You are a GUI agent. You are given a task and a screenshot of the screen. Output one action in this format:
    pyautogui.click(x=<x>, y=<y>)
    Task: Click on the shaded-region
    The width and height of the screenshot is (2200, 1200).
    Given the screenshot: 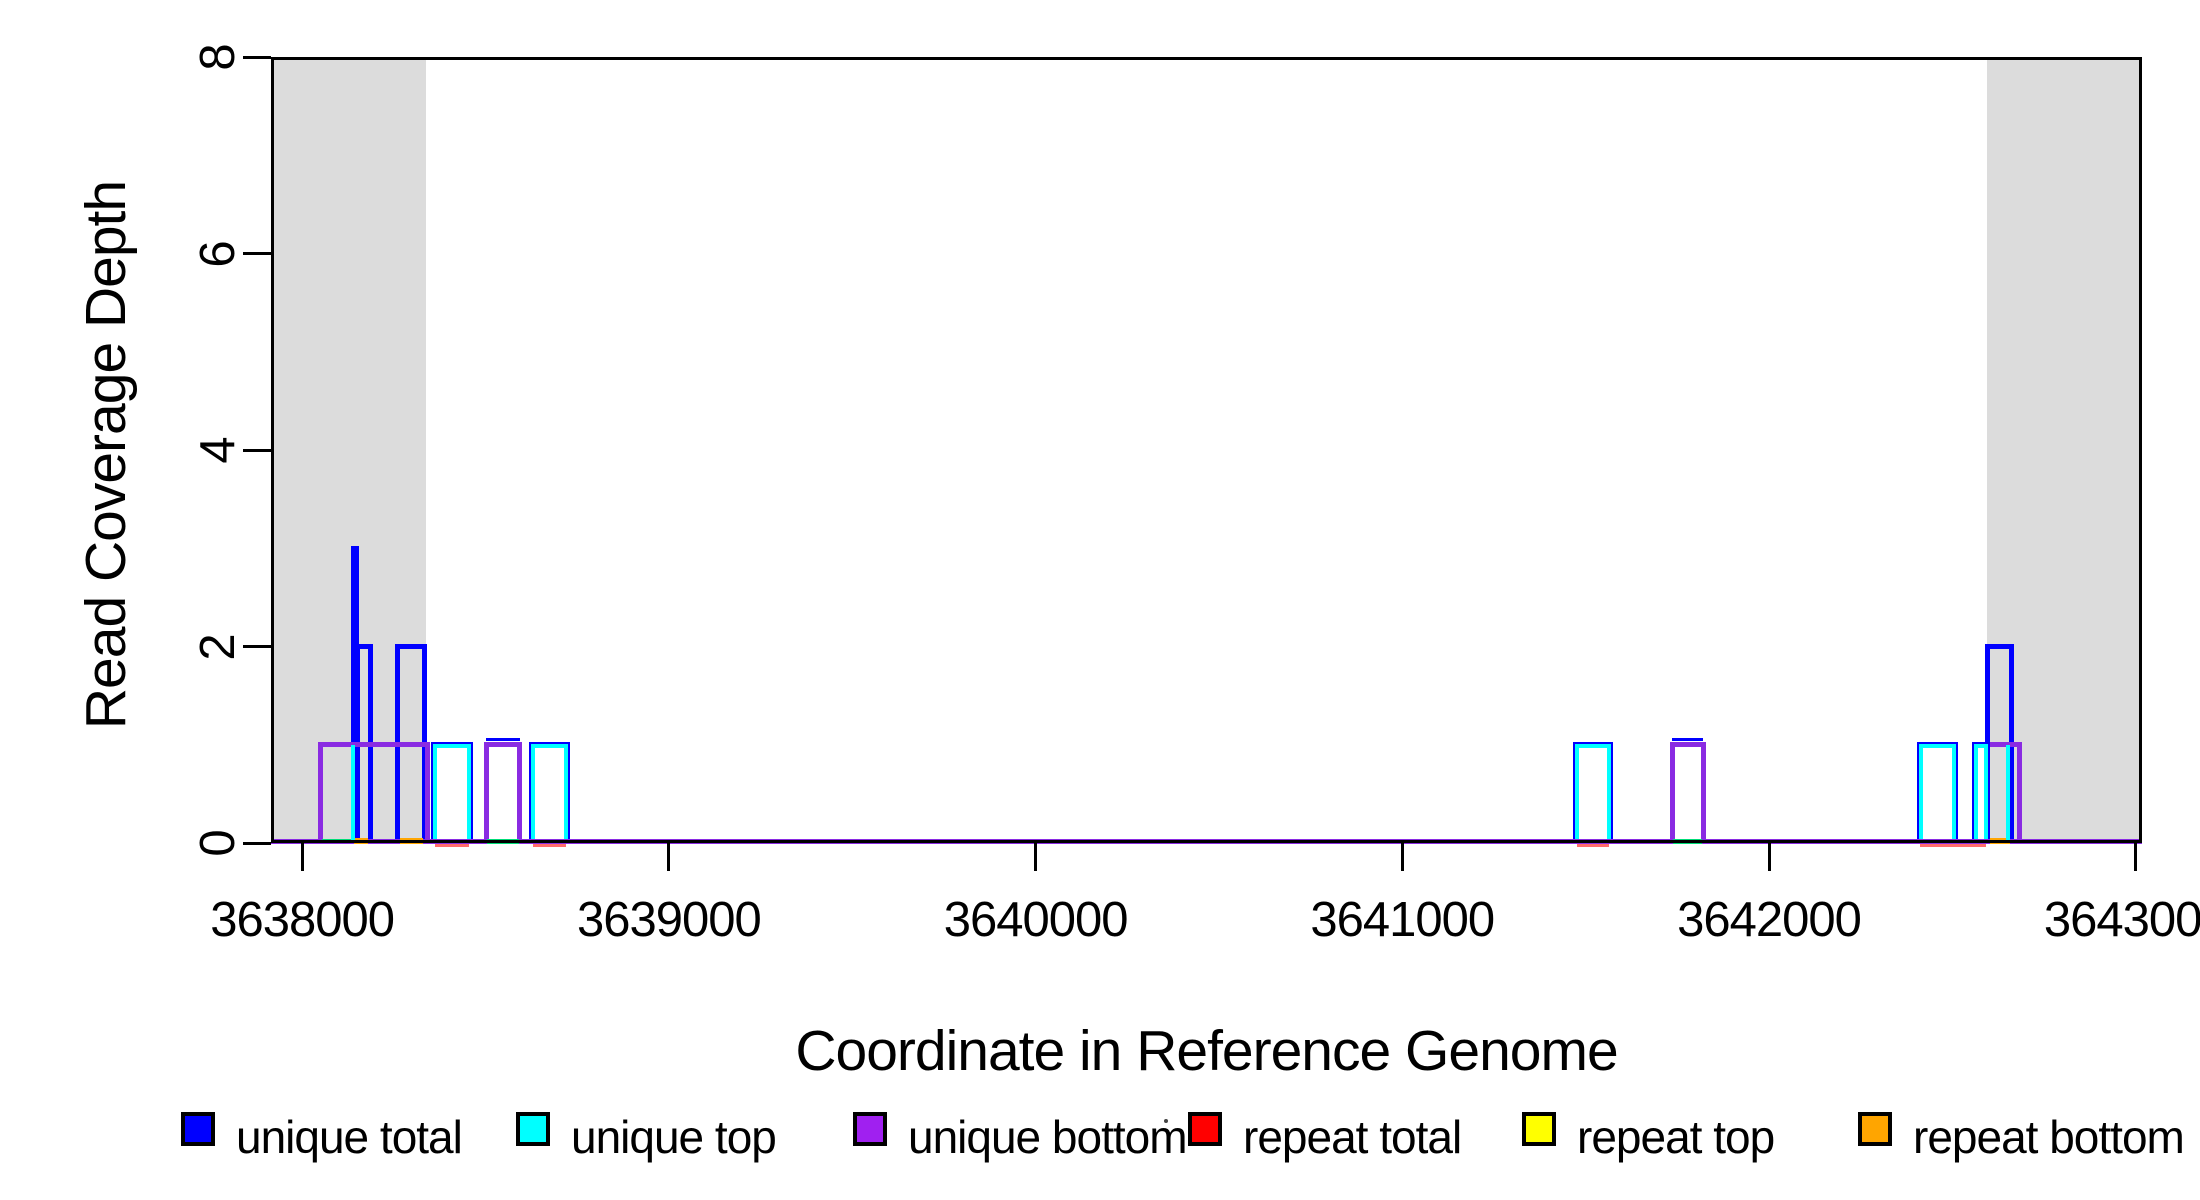 What is the action you would take?
    pyautogui.click(x=349, y=450)
    